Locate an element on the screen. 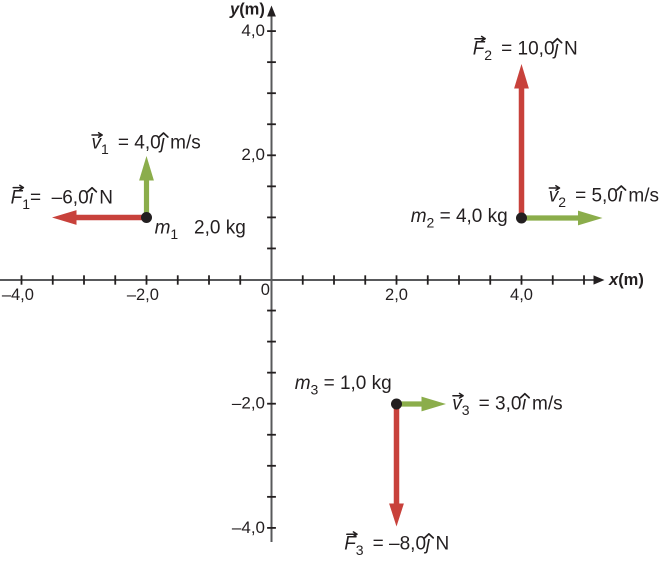  svg-text: 0 is located at coordinates (265, 290).